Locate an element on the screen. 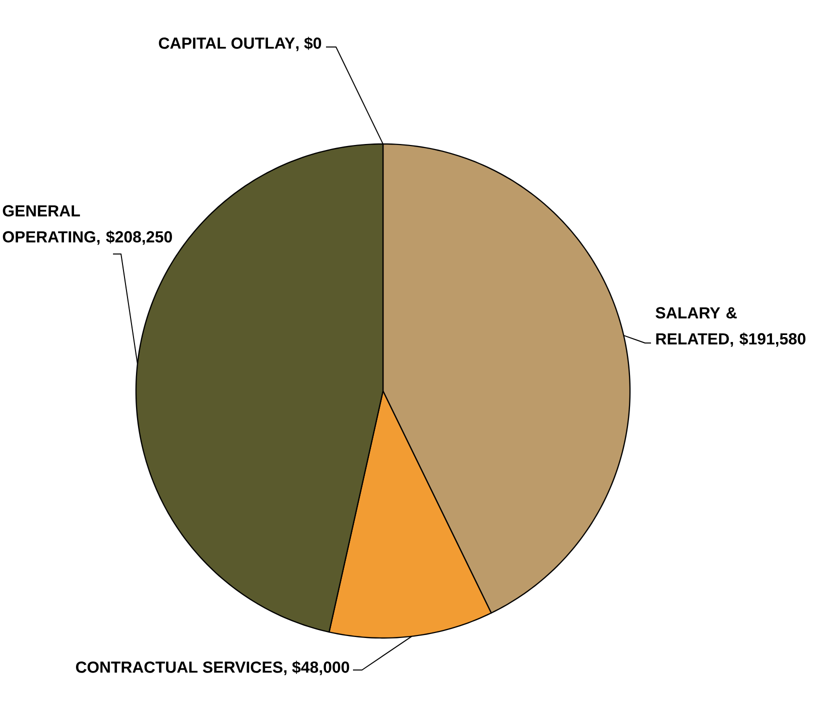 The image size is (825, 703). slice-label: CONTRACTUAL SERVICES is located at coordinates (179, 667).